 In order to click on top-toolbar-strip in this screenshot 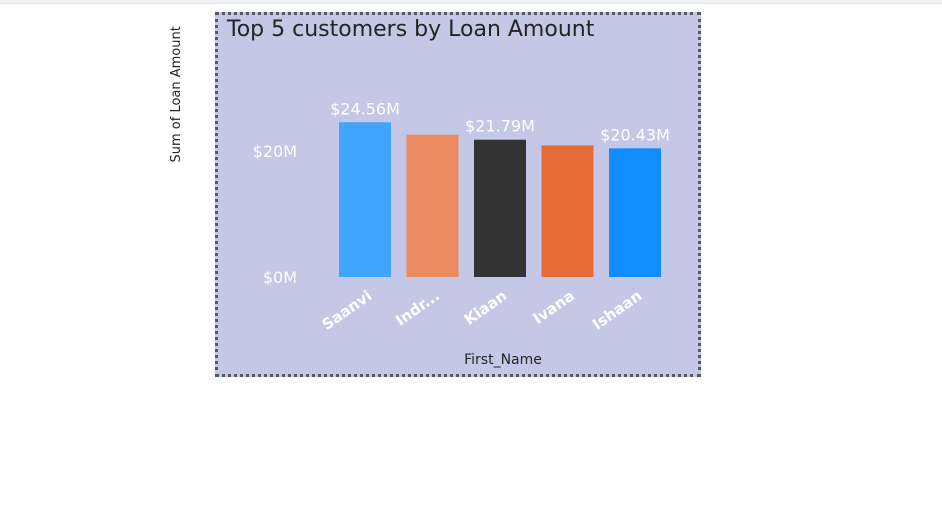, I will do `click(471, 2)`.